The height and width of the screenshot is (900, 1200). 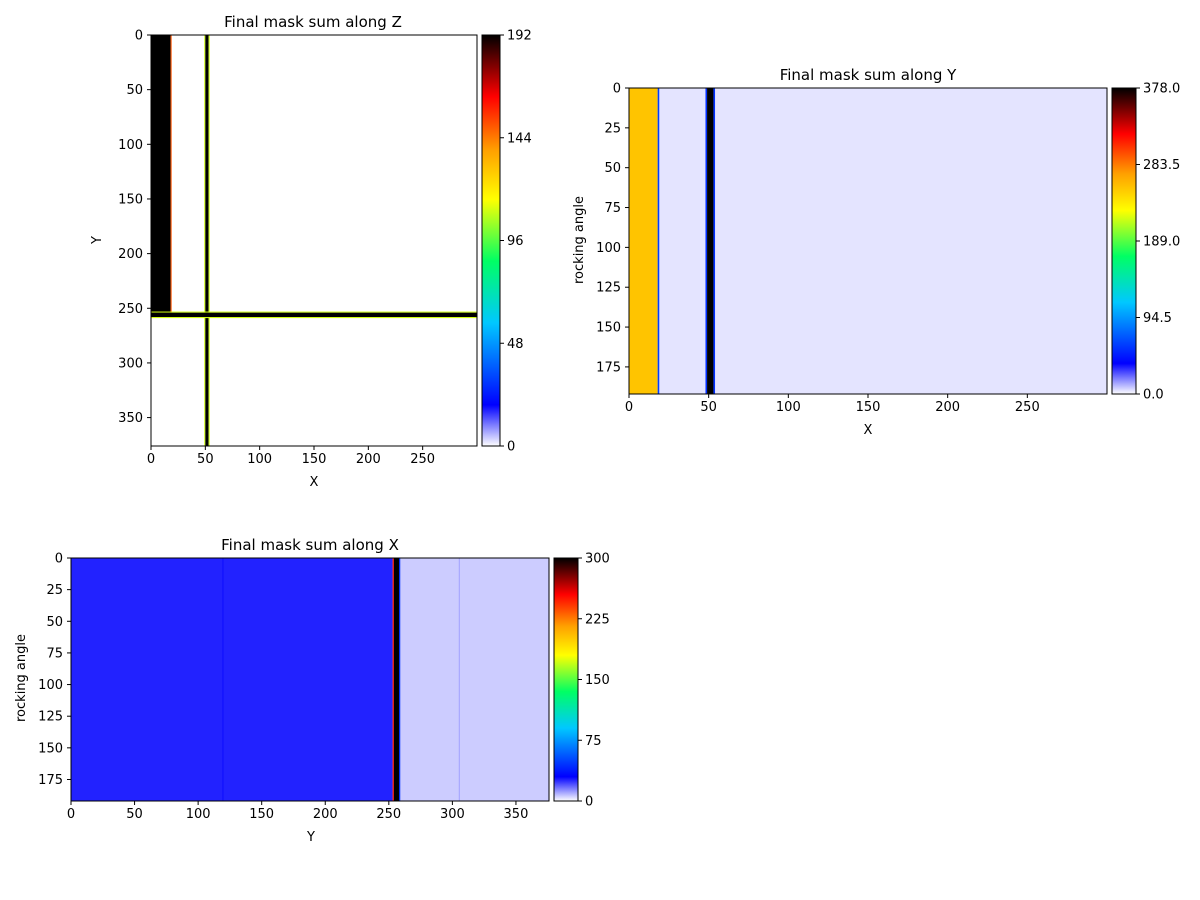 I want to click on colorbar-tick-label: 225, so click(x=597, y=619).